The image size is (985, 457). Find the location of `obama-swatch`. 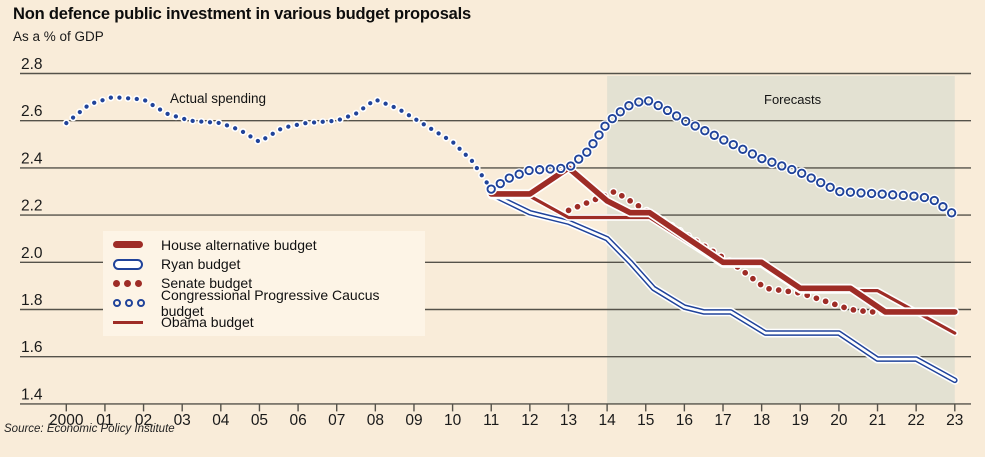

obama-swatch is located at coordinates (132, 322).